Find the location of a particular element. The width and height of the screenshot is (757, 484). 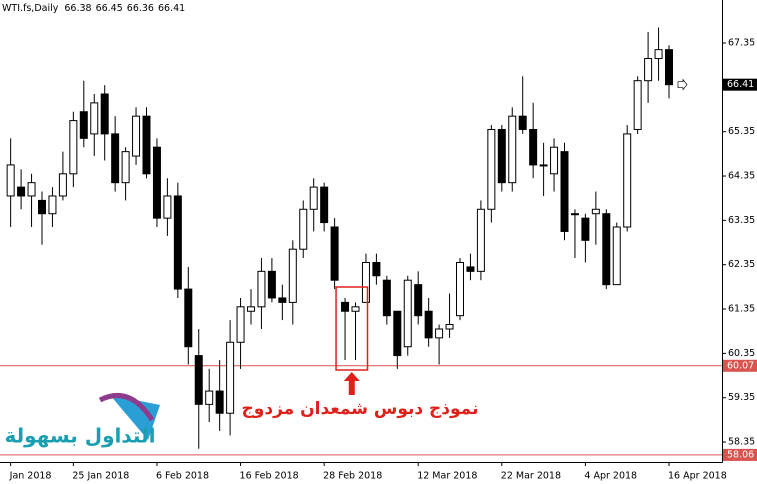

annotation-arrow is located at coordinates (351, 383).